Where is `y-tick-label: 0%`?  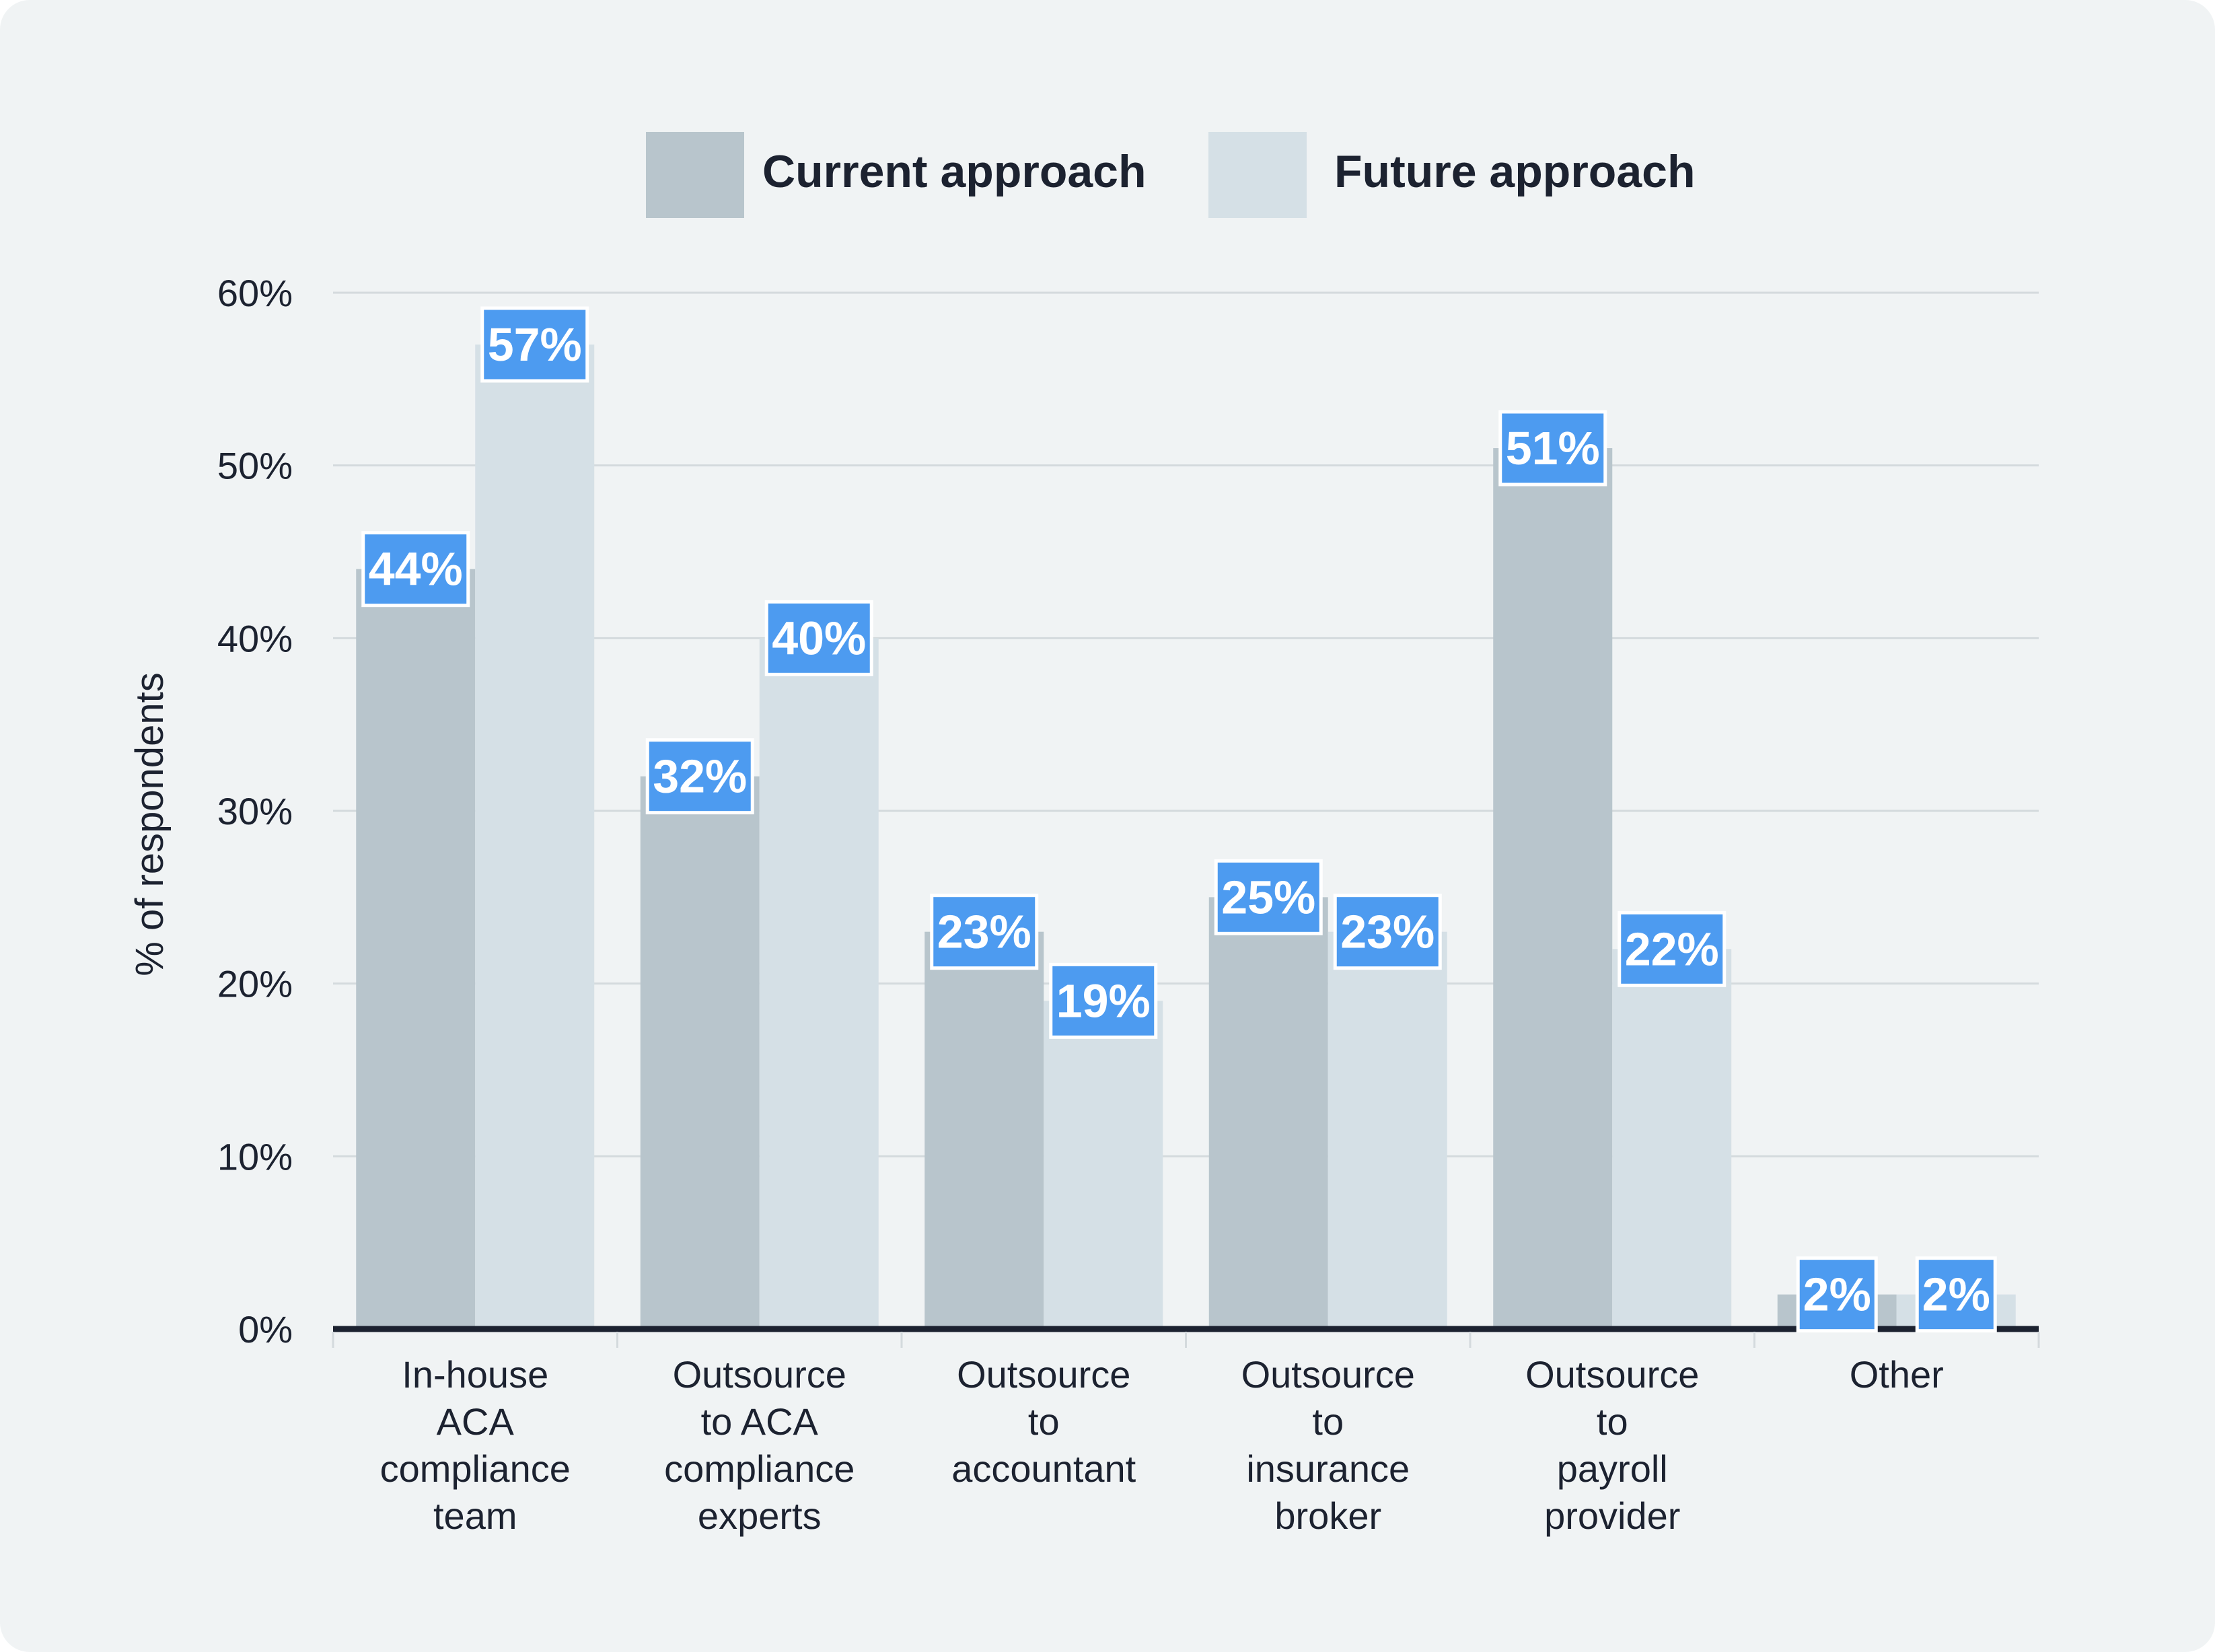 y-tick-label: 0% is located at coordinates (265, 1329).